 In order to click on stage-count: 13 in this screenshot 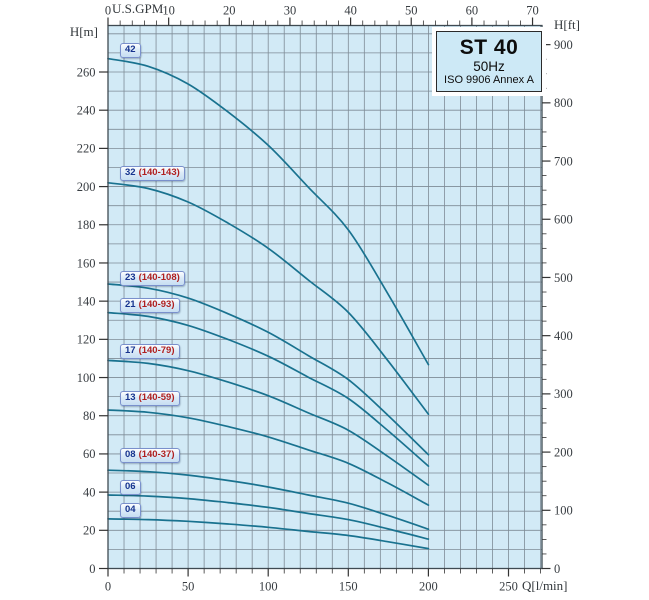, I will do `click(130, 397)`.